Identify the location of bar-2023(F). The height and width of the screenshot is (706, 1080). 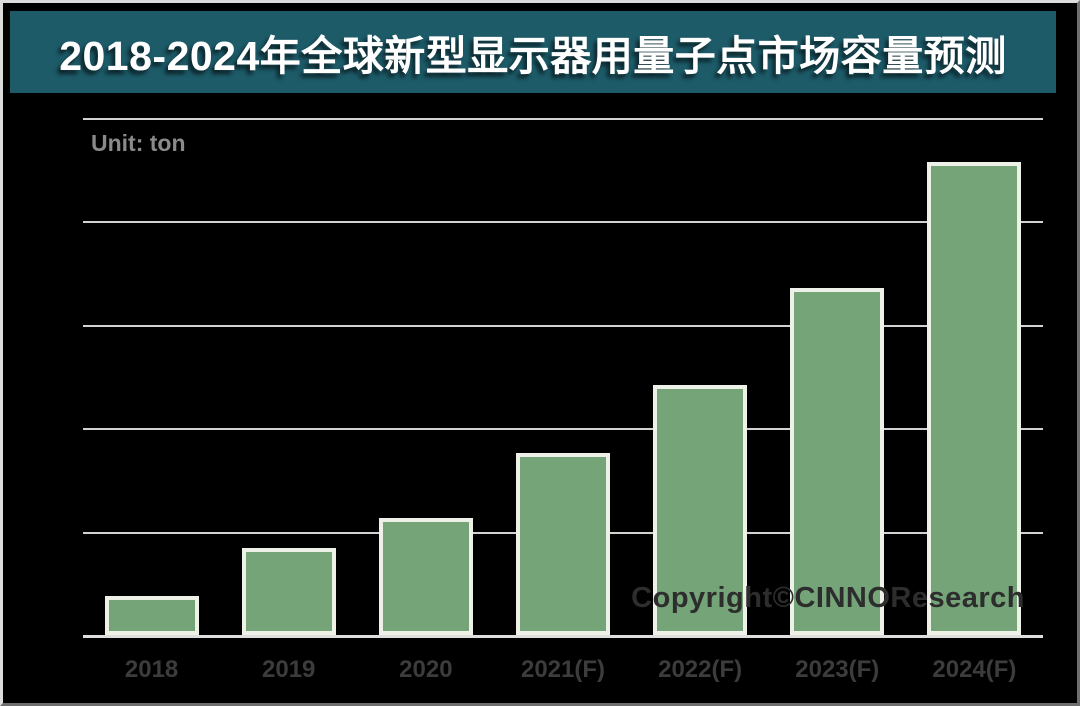
(837, 461).